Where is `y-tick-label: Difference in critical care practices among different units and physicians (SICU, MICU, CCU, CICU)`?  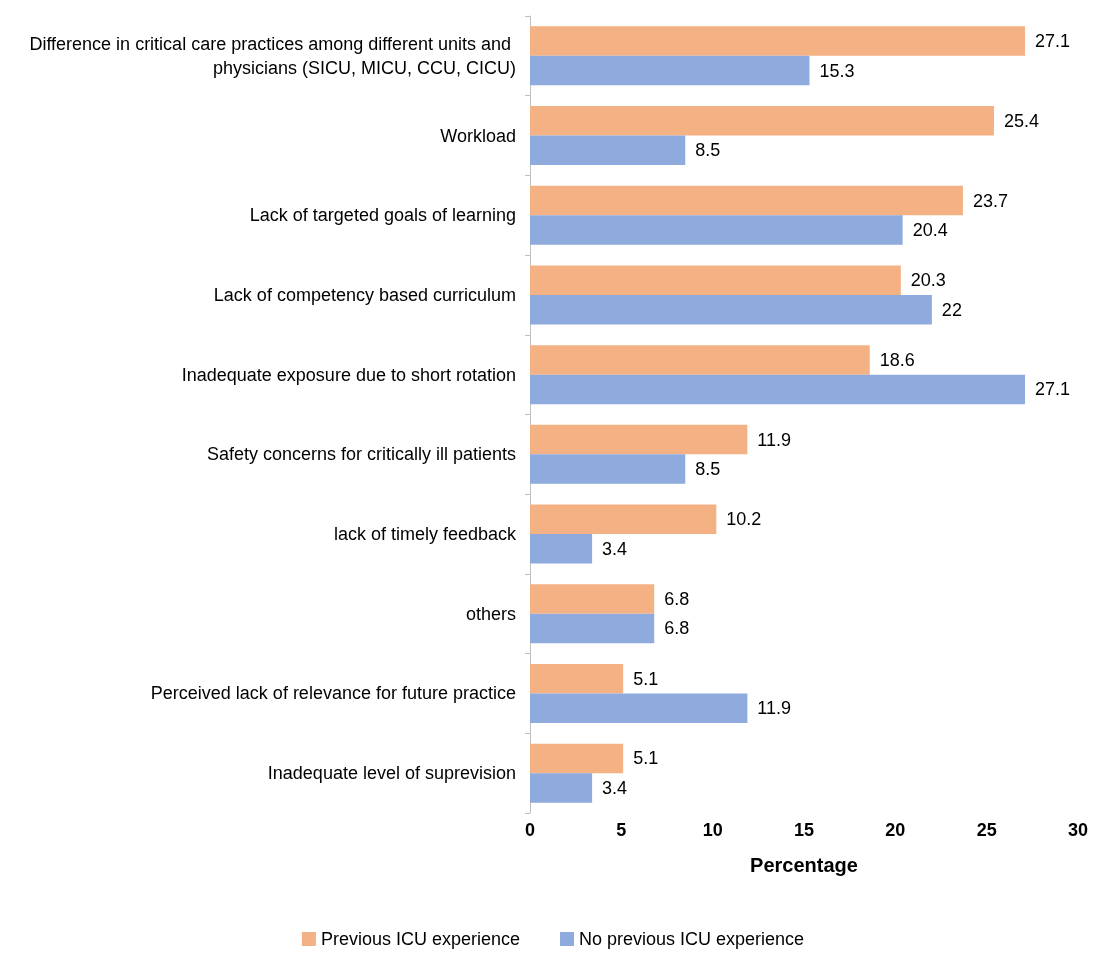 y-tick-label: Difference in critical care practices among different units and physicians (SICU, MICU, CCU, CICU) is located at coordinates (272, 55).